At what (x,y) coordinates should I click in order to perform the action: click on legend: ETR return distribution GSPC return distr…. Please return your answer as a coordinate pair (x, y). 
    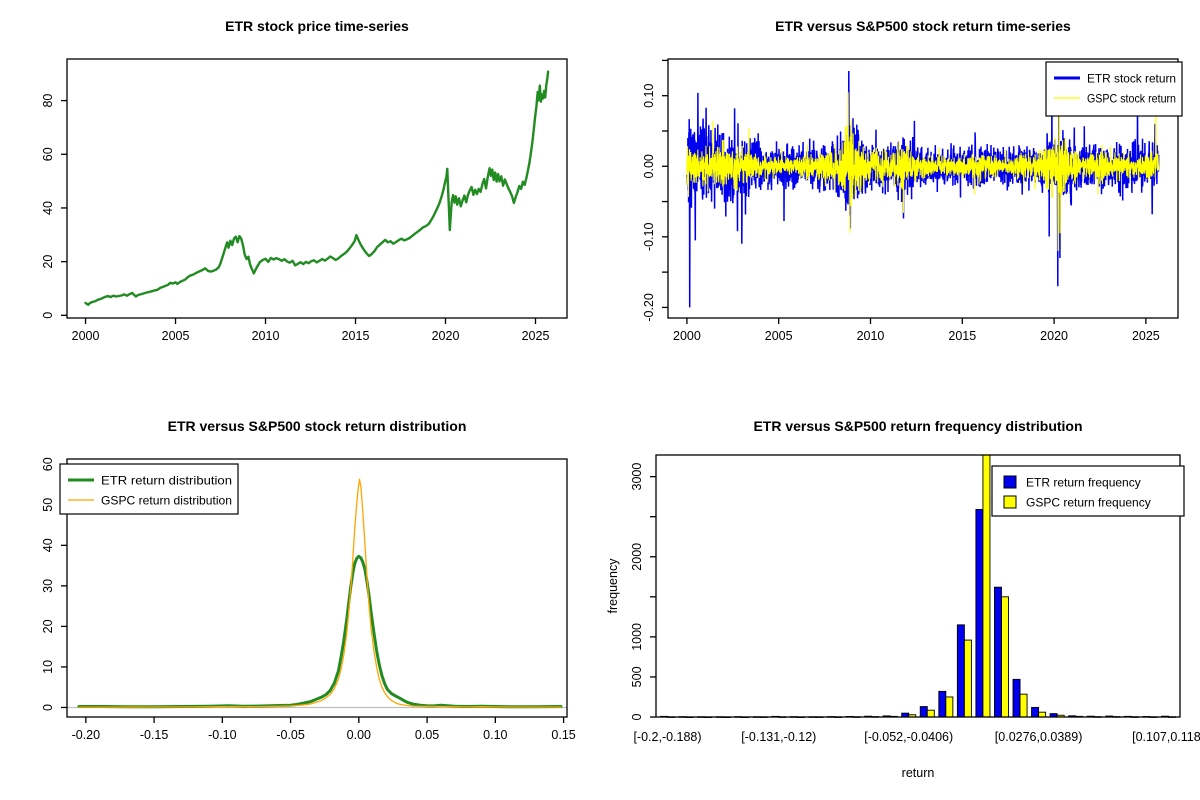
    Looking at the image, I should click on (149, 489).